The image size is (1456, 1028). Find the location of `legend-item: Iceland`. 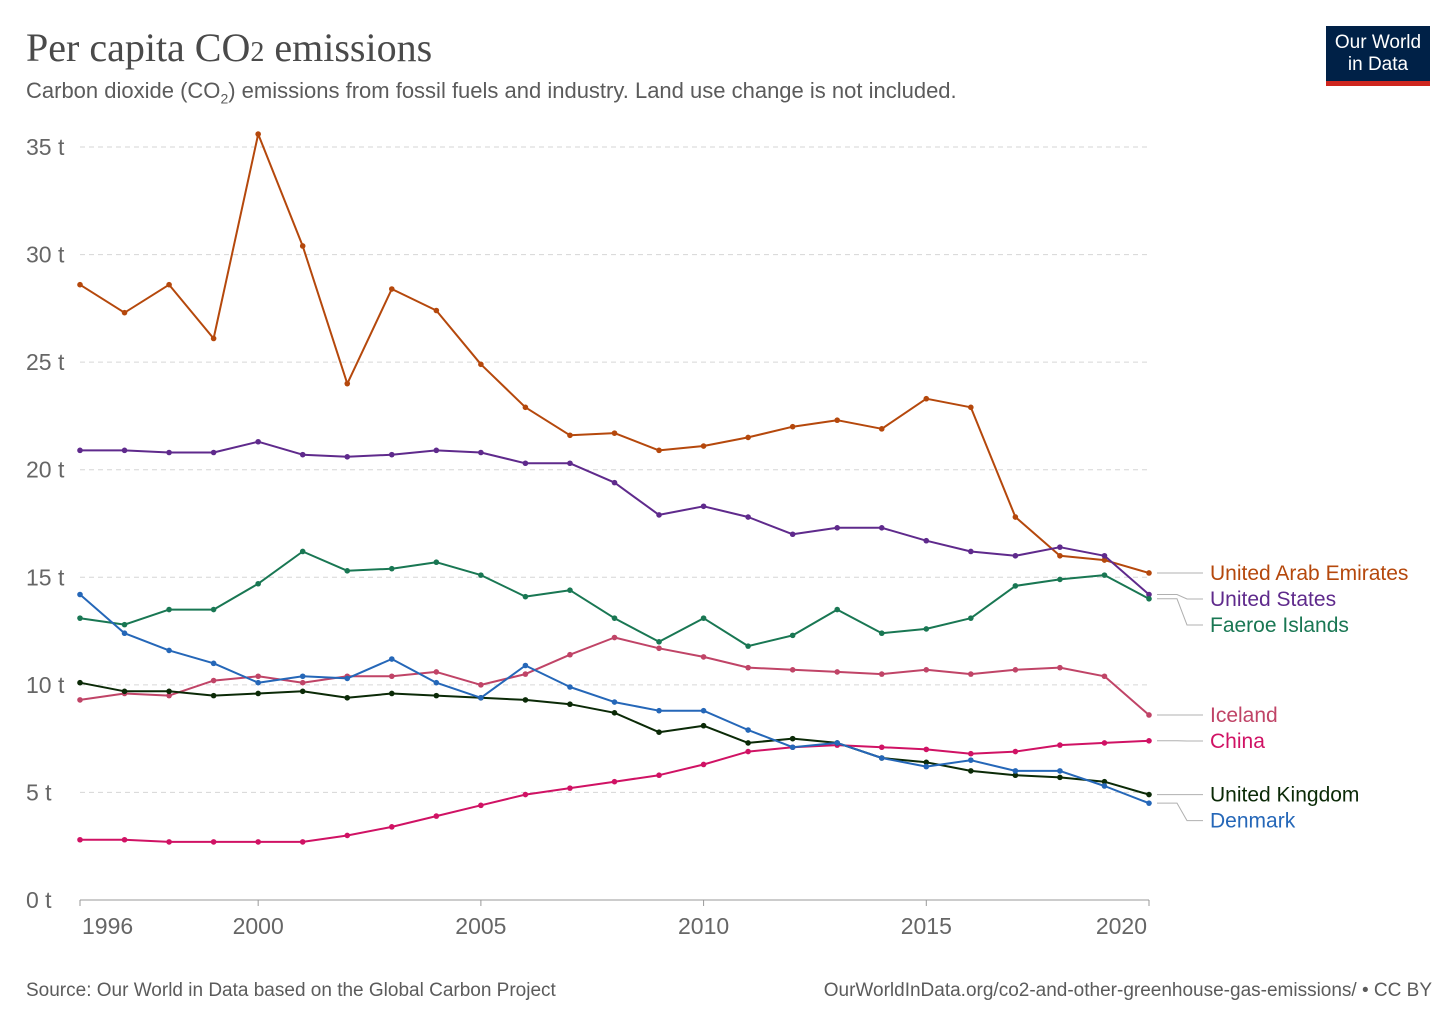

legend-item: Iceland is located at coordinates (1217, 715).